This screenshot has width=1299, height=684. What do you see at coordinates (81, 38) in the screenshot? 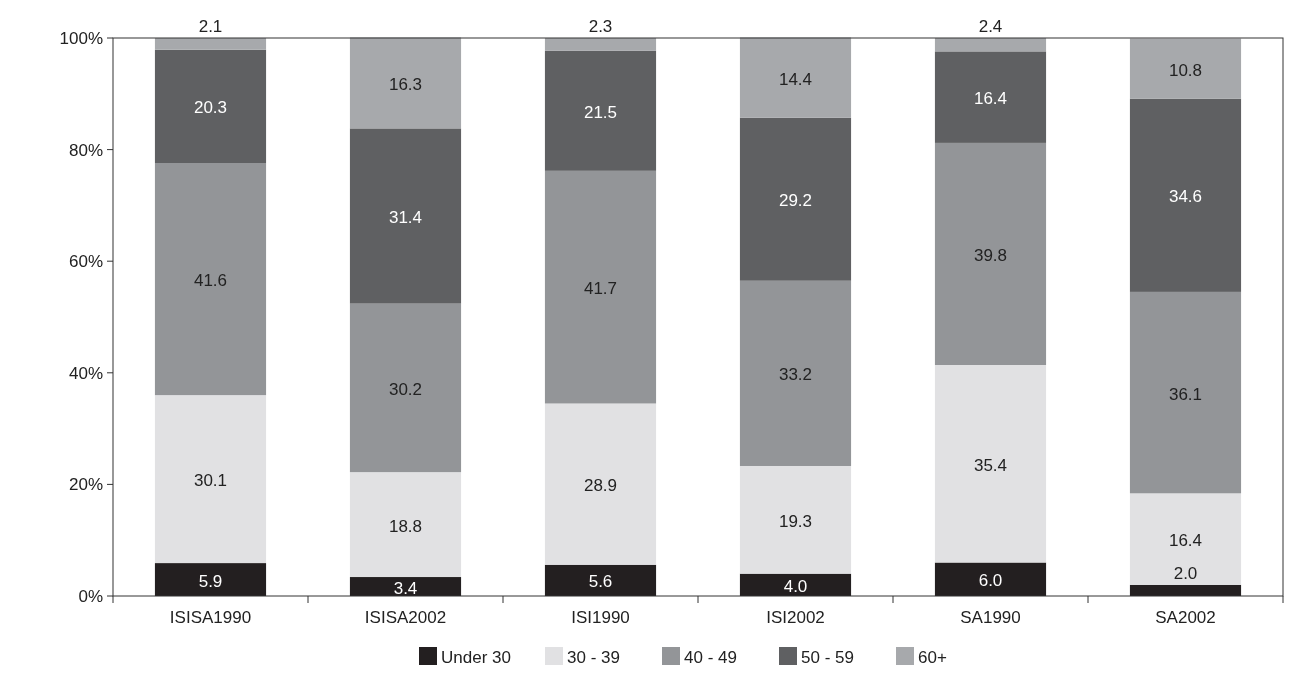
I see `y-tick-label: 100%` at bounding box center [81, 38].